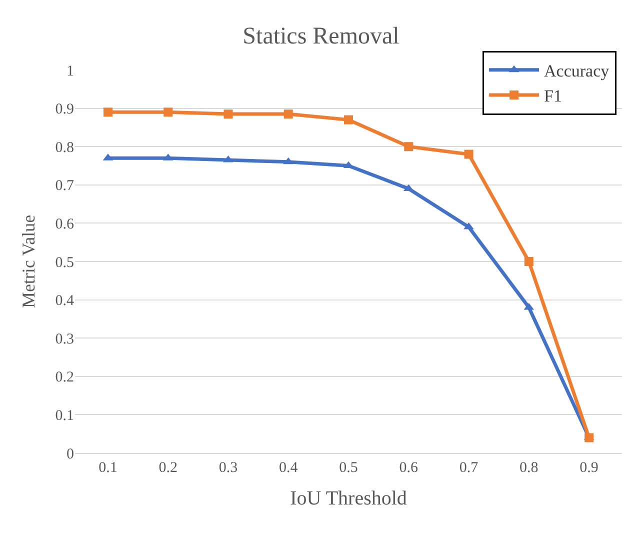 The image size is (642, 538). Describe the element at coordinates (577, 71) in the screenshot. I see `legend-label: Accuracy` at that location.